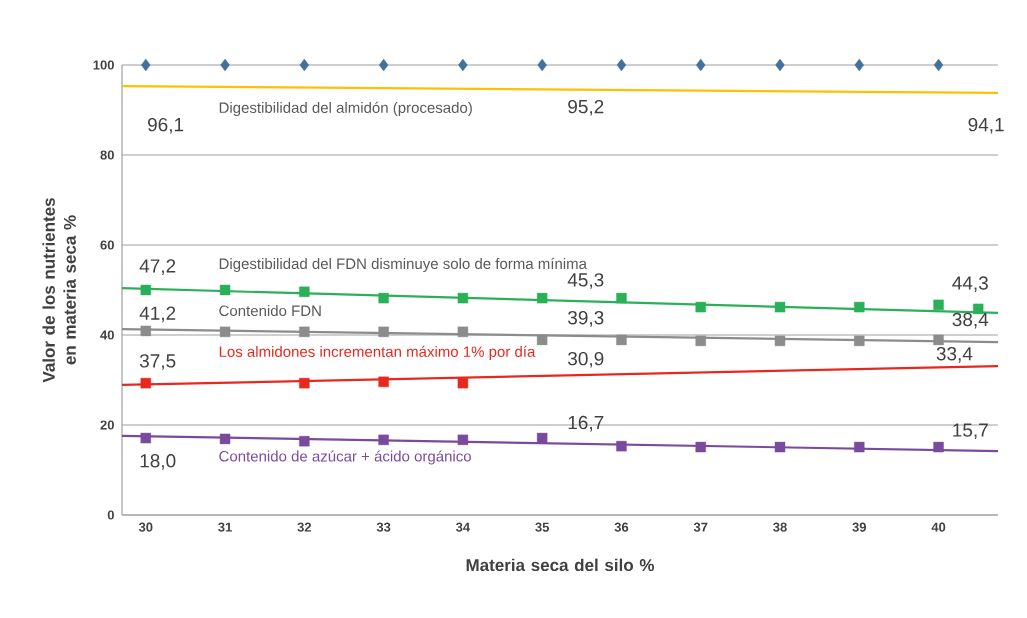 Image resolution: width=1027 pixels, height=618 pixels. Describe the element at coordinates (103, 65) in the screenshot. I see `y-tick-label: 100` at that location.